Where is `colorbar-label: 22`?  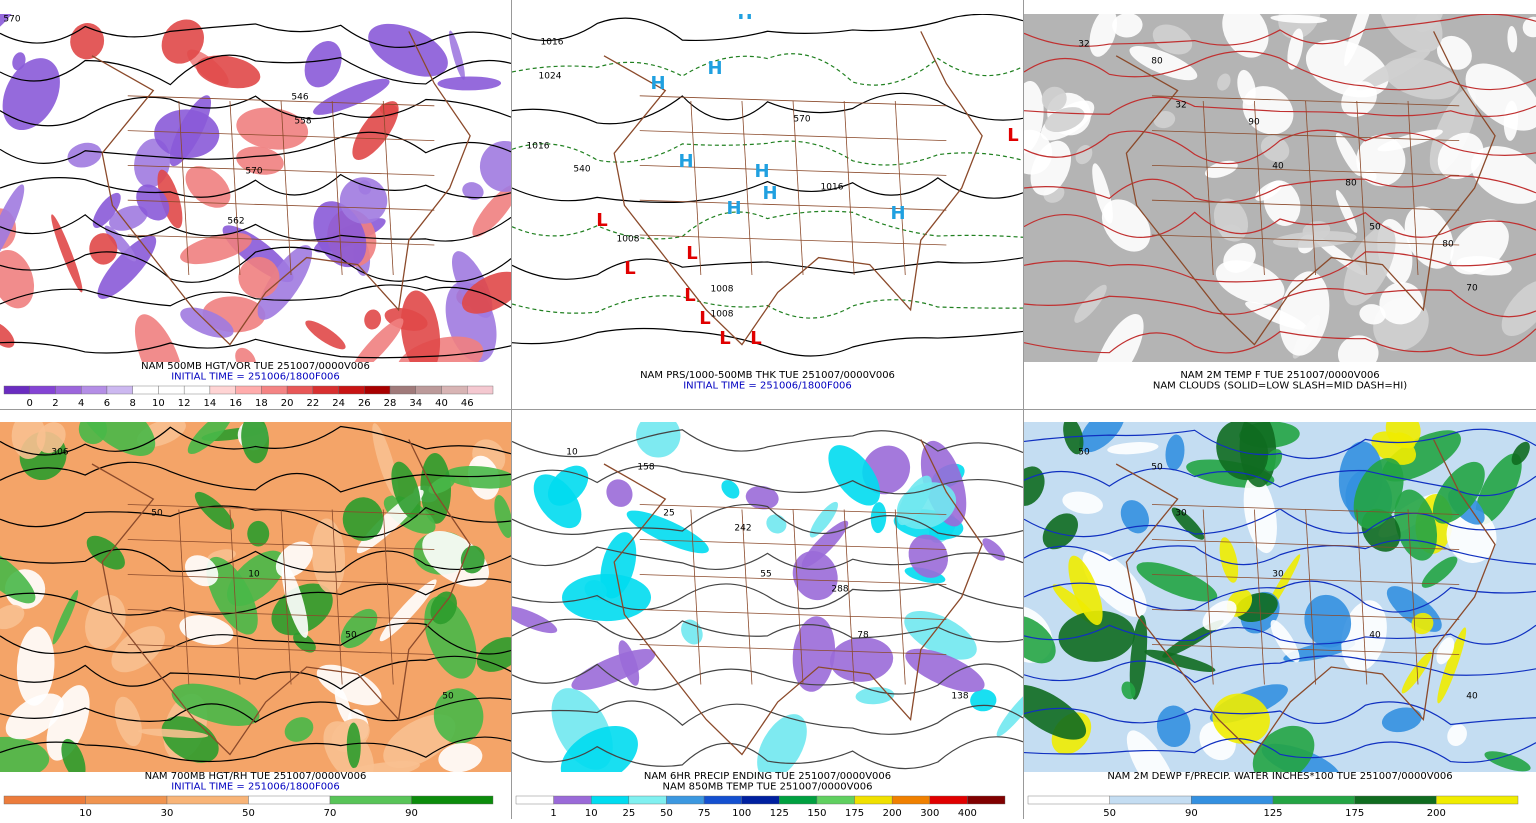 colorbar-label: 22 is located at coordinates (312, 403).